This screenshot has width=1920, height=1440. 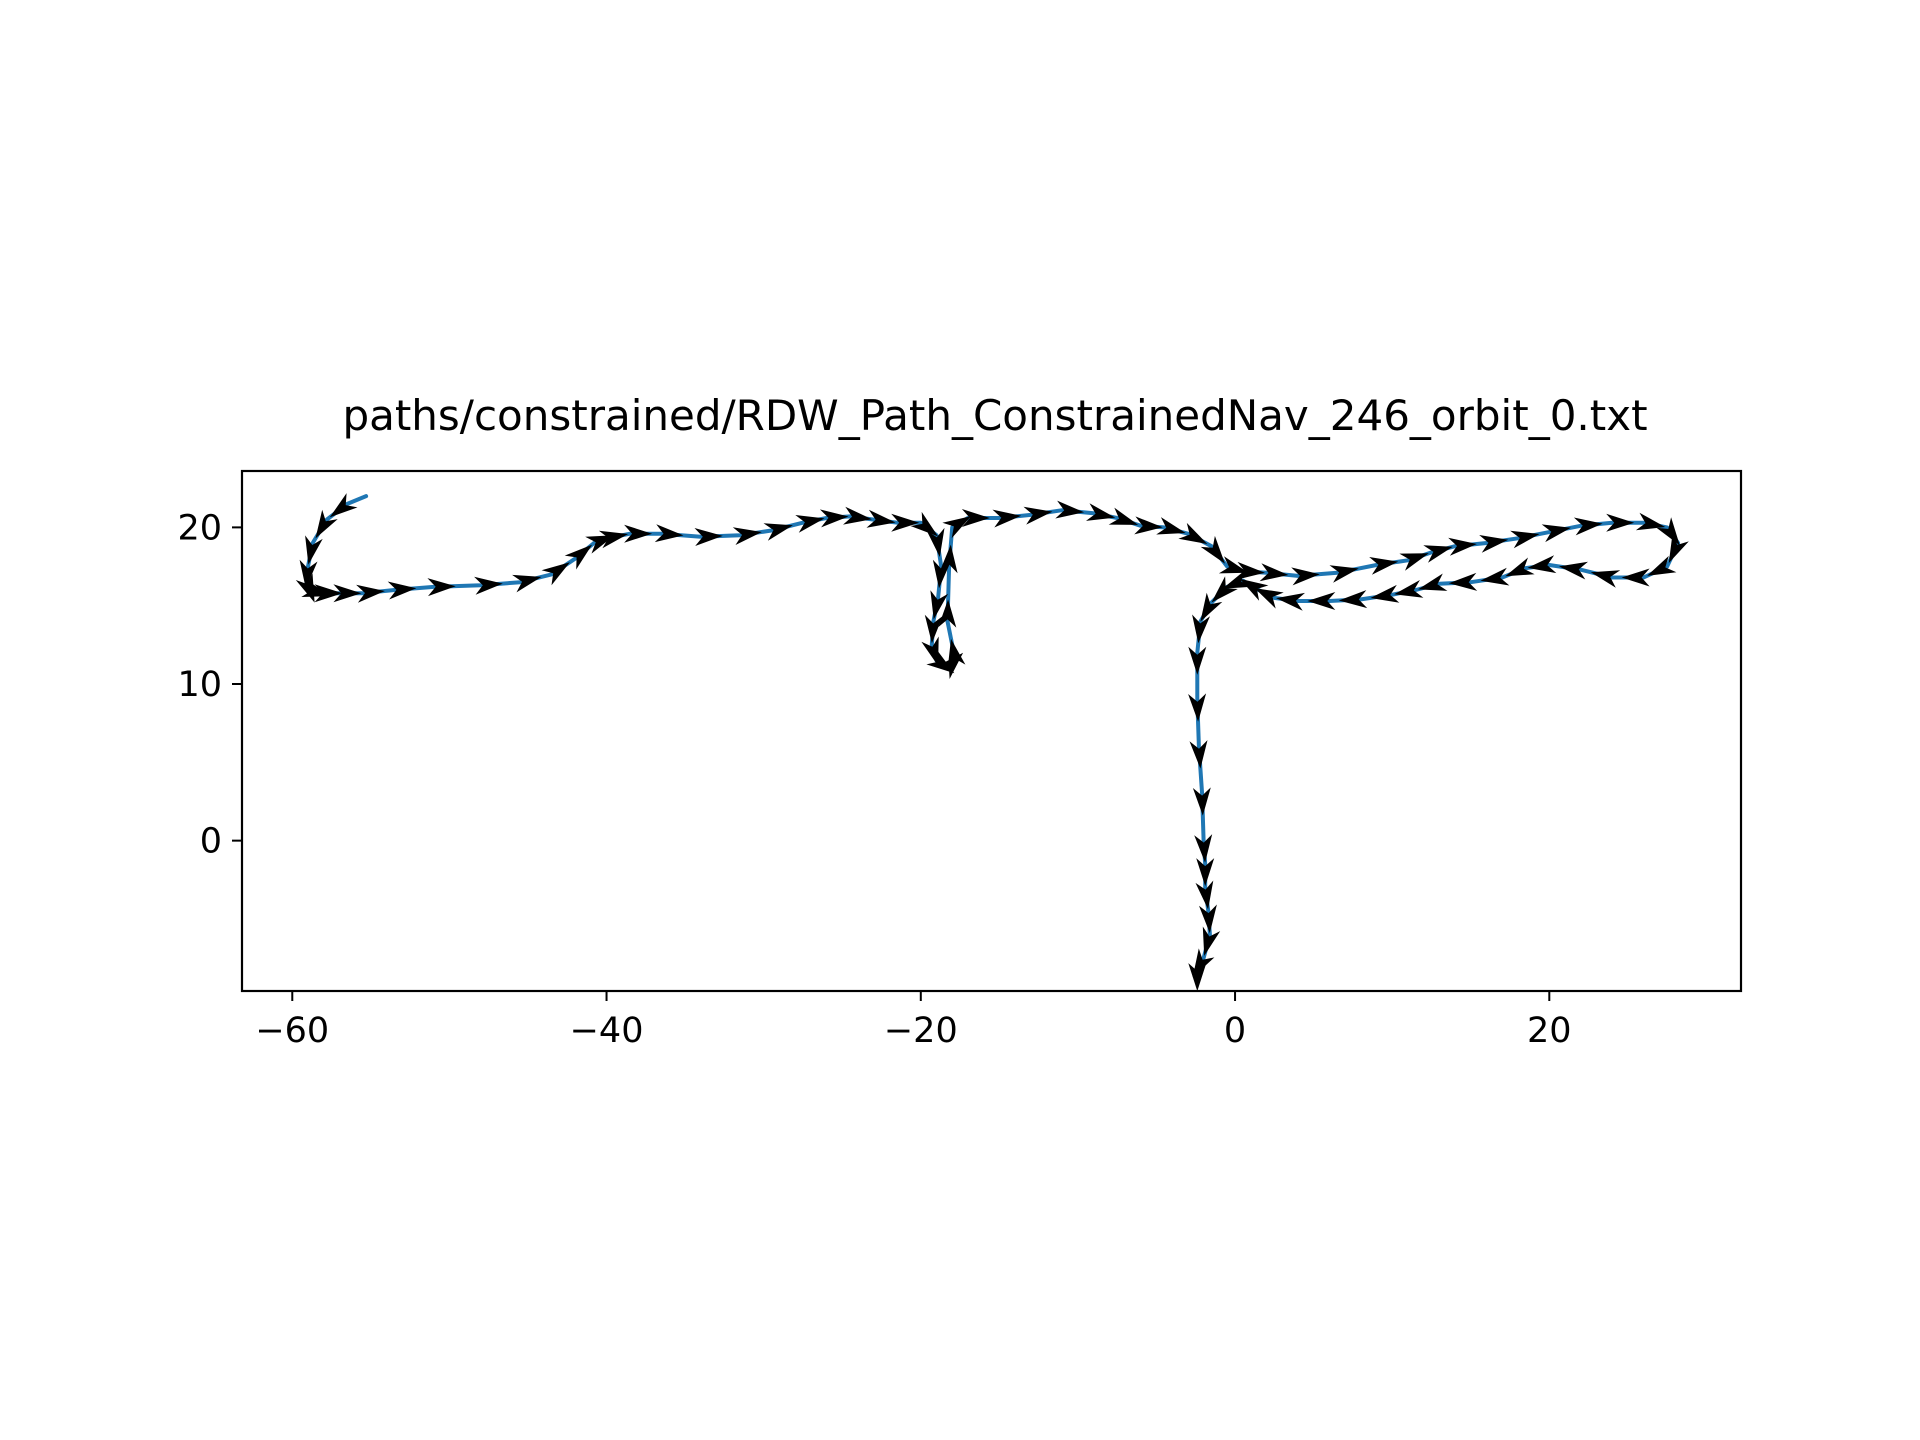 I want to click on y-axis: 0 10 20, so click(x=209, y=685).